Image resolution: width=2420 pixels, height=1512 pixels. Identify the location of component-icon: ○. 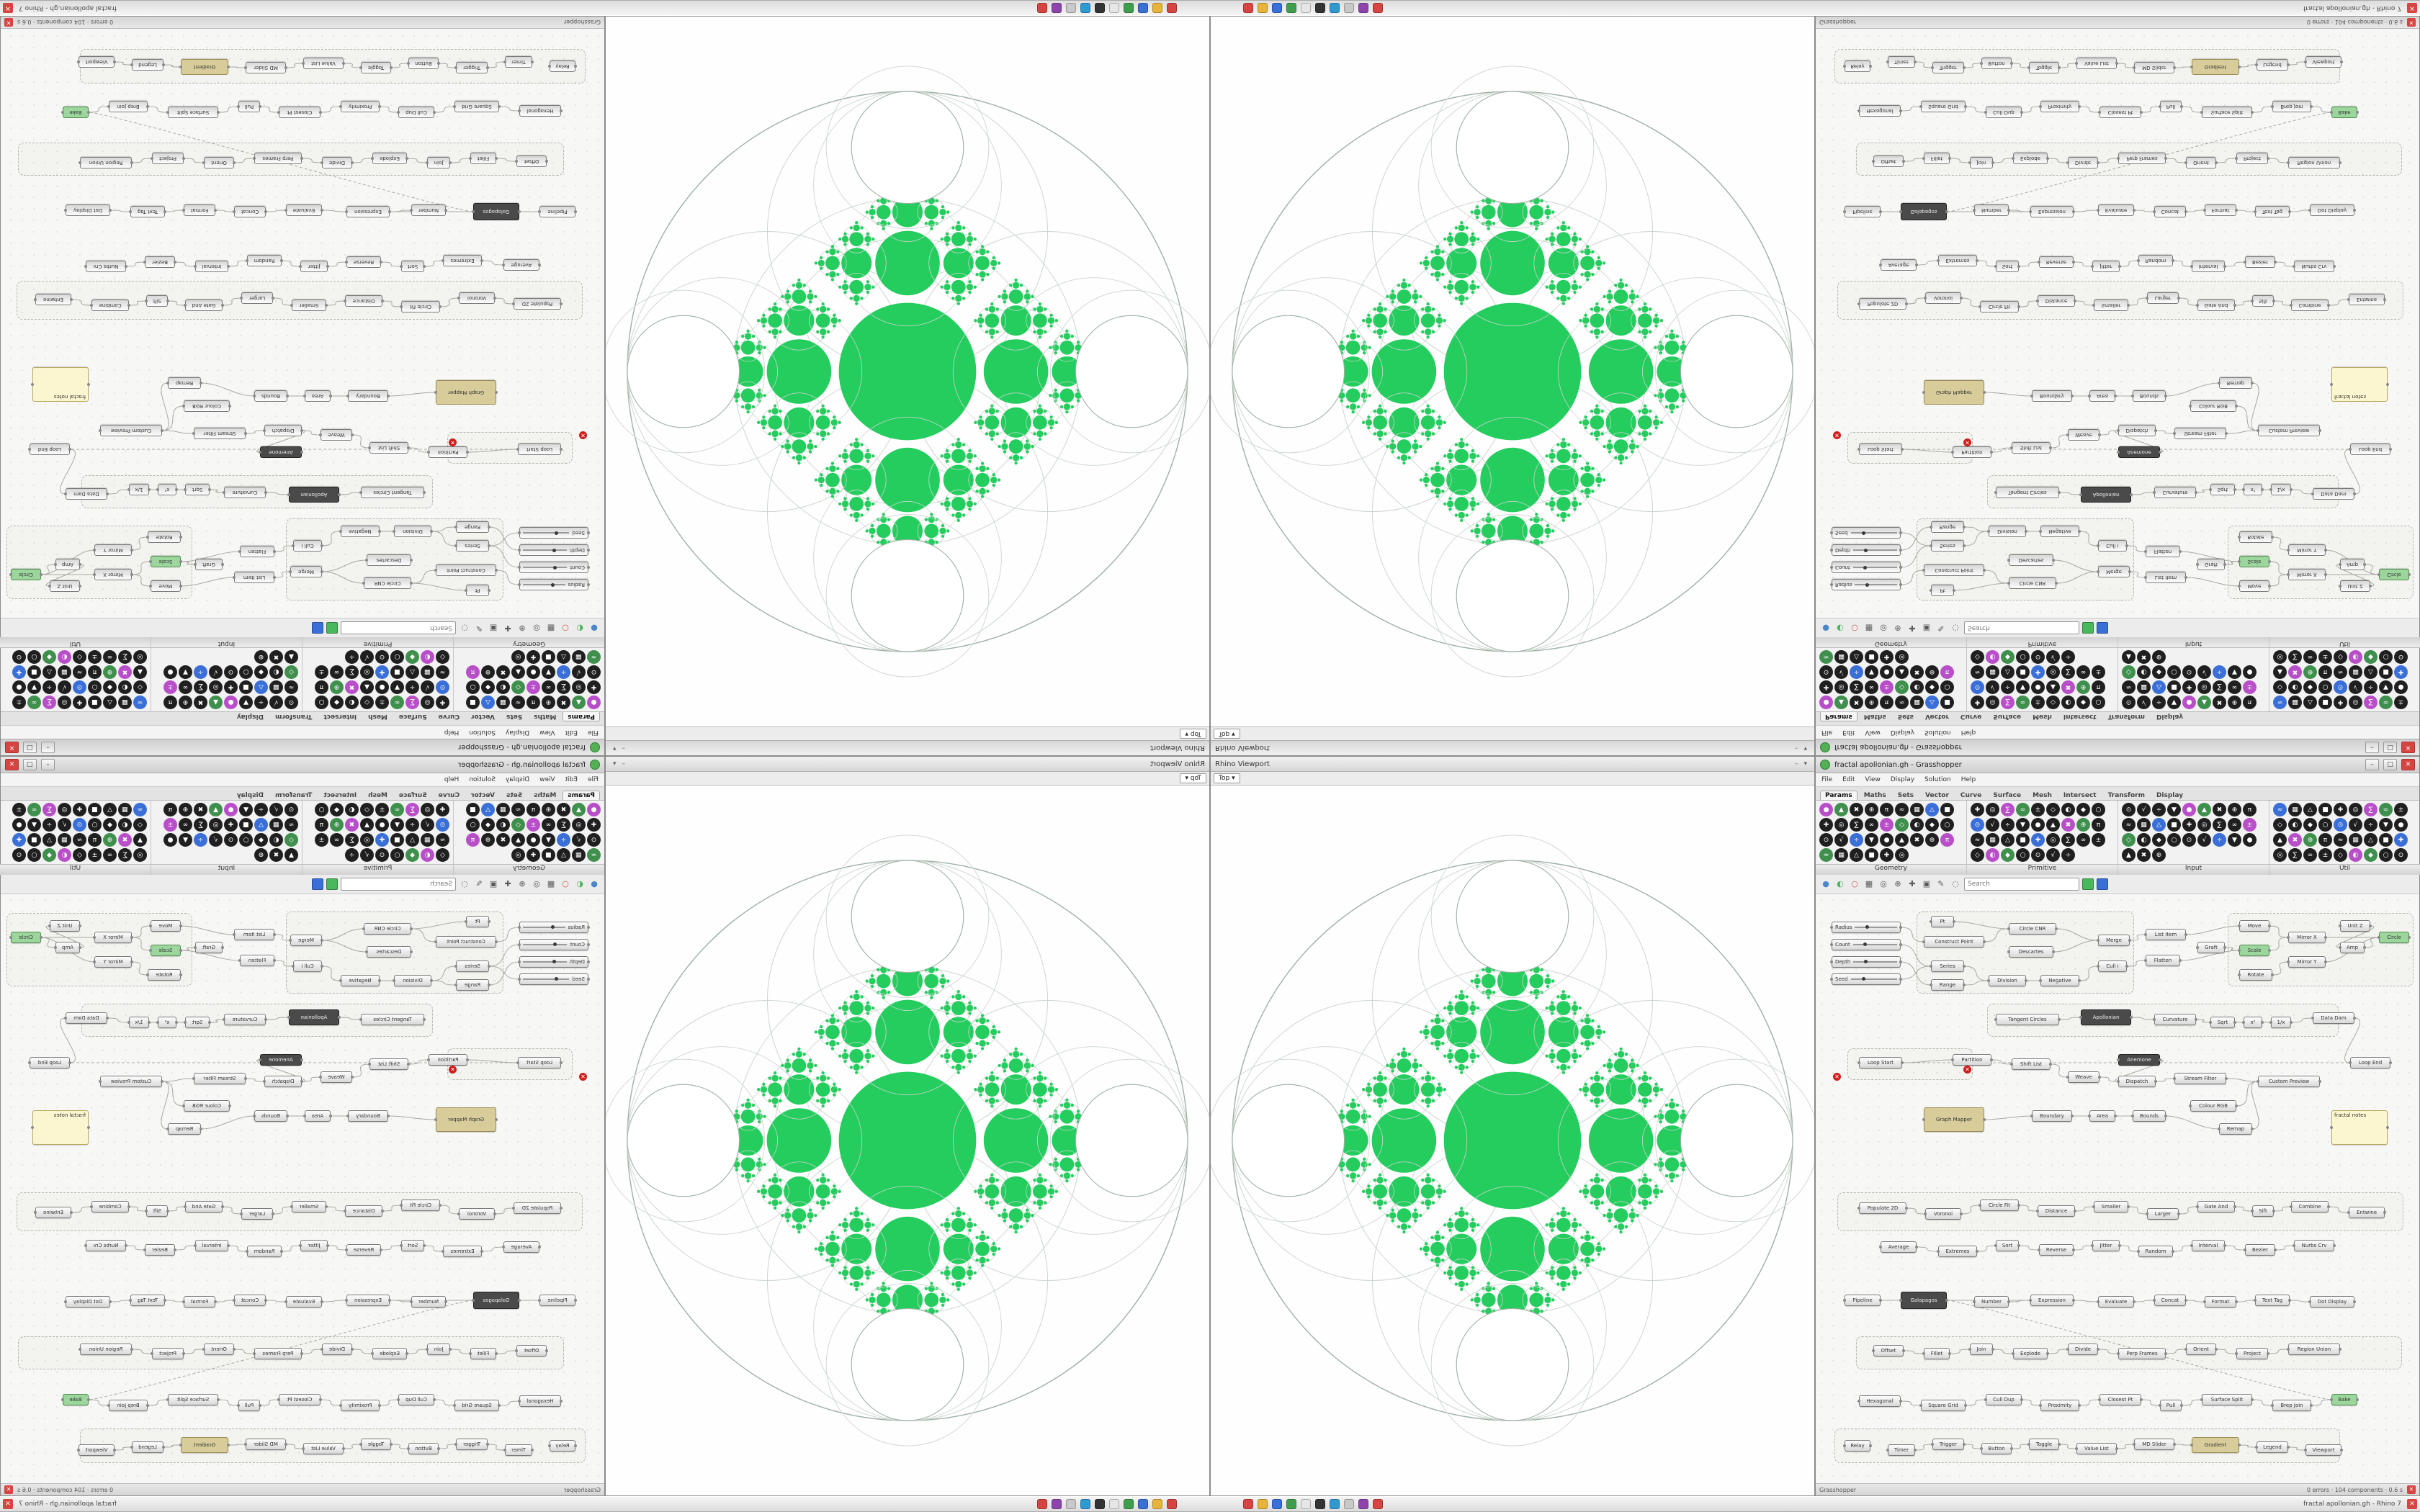
(246, 840).